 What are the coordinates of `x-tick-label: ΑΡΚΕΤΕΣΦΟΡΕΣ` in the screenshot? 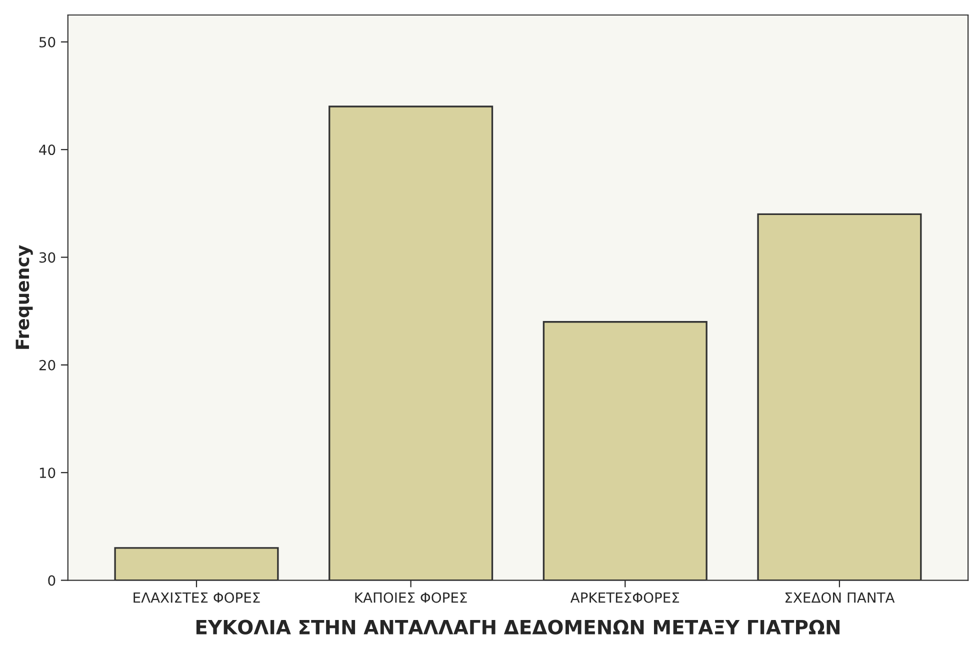 It's located at (625, 597).